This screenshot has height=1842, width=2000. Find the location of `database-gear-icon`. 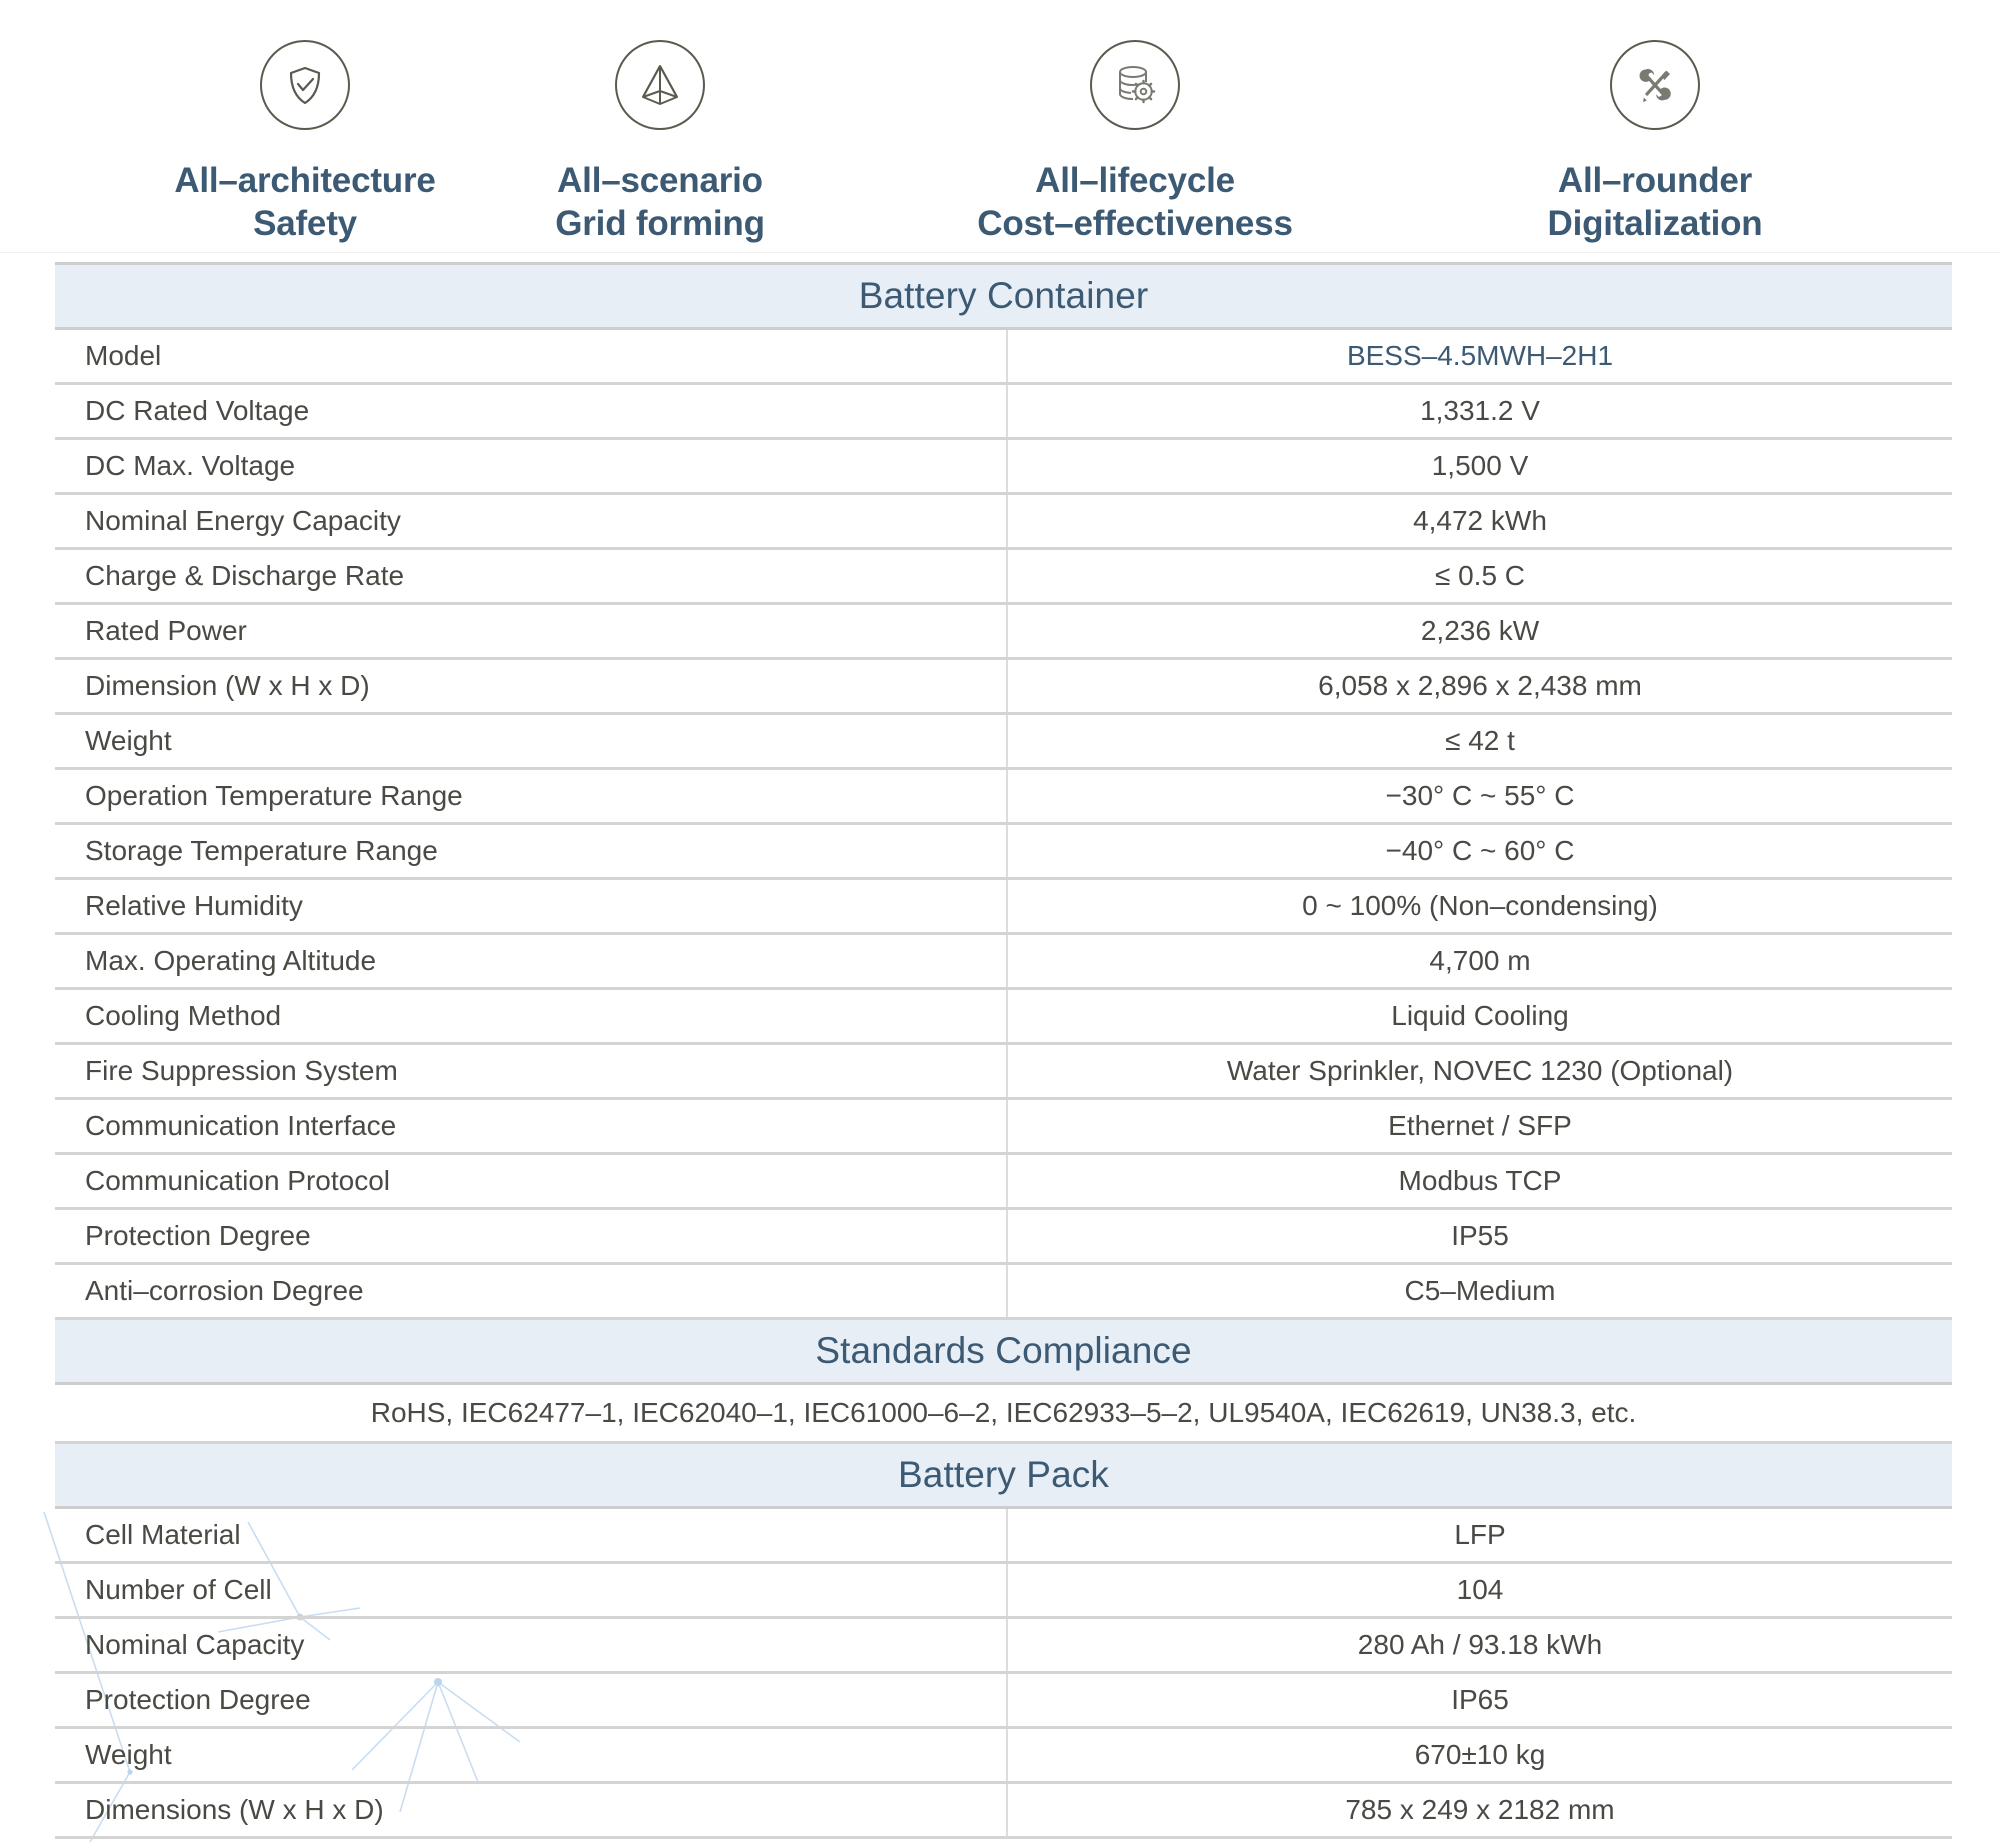

database-gear-icon is located at coordinates (1135, 85).